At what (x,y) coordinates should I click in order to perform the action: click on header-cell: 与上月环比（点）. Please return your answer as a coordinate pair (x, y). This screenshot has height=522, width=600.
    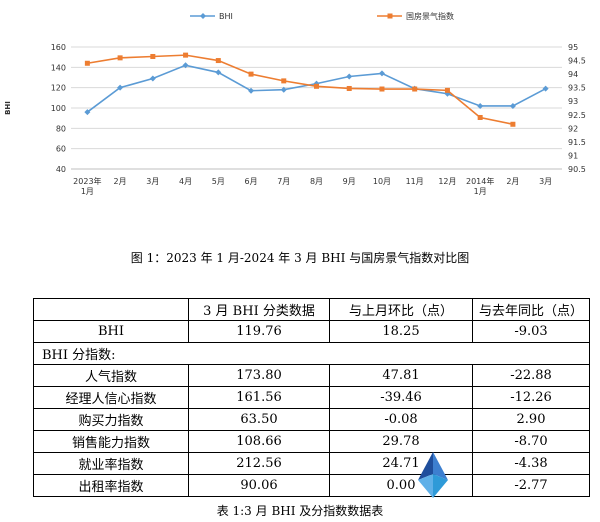
    Looking at the image, I should click on (401, 309).